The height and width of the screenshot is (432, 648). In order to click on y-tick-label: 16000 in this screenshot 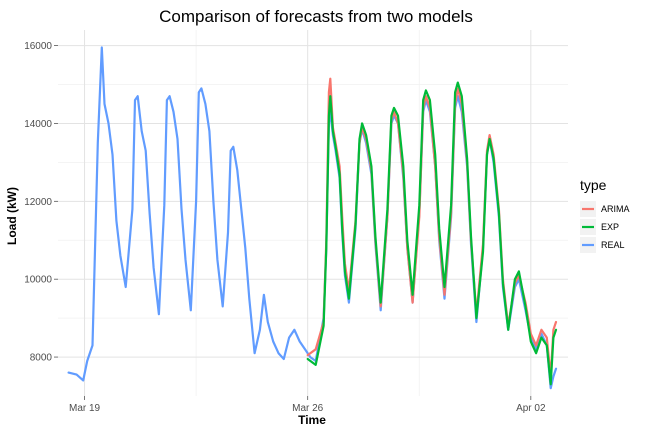, I will do `click(38, 46)`.